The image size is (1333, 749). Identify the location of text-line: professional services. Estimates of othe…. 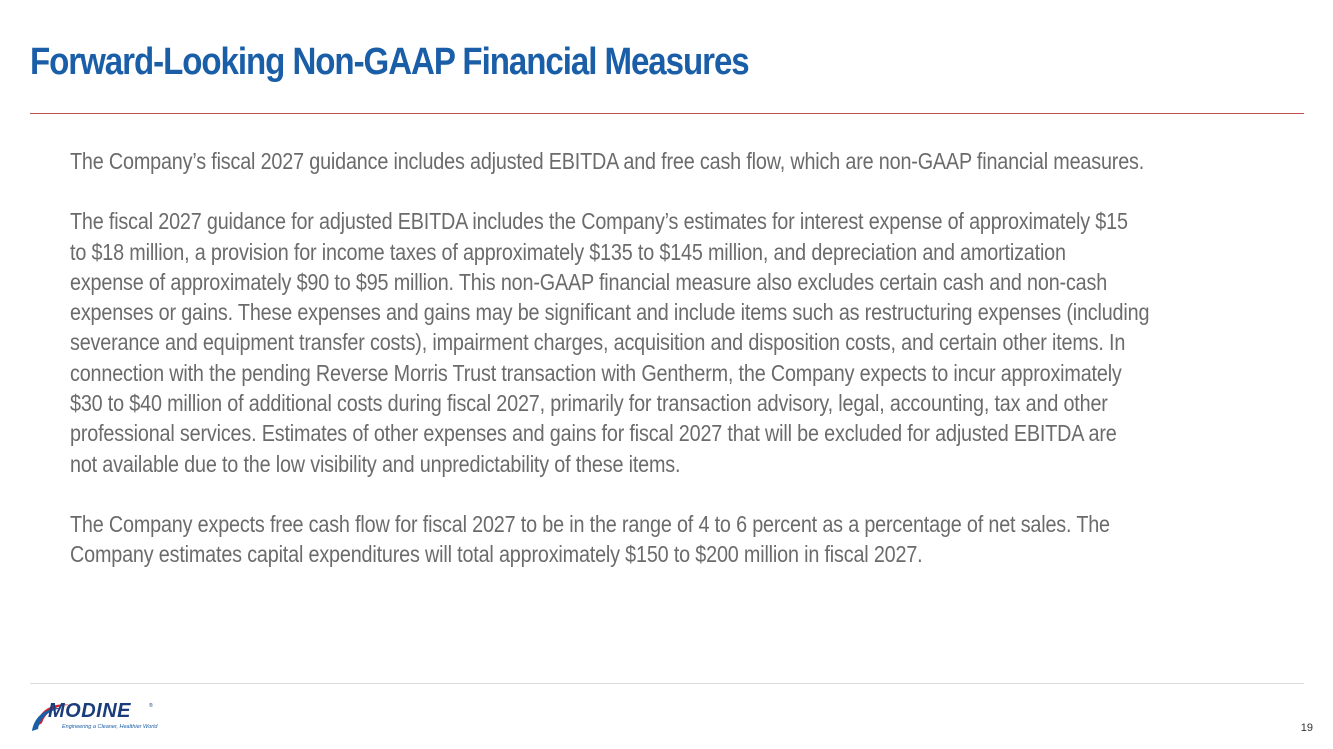
(593, 433).